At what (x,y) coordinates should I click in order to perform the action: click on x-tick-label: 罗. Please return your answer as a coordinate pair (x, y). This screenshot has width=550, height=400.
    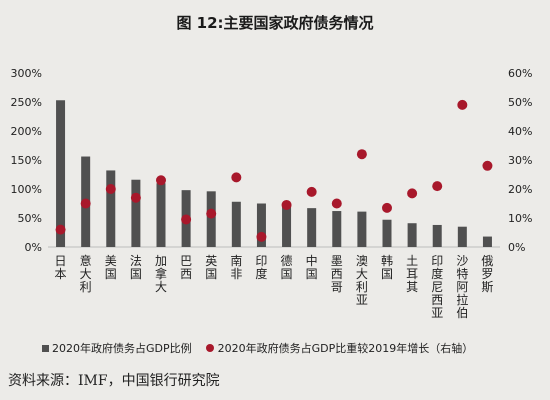
    Looking at the image, I should click on (487, 274).